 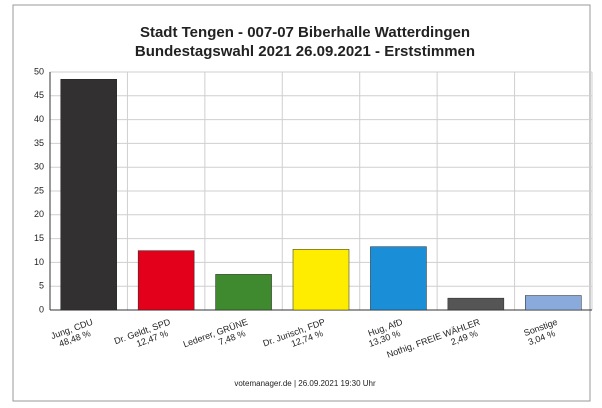 I want to click on y-tick-label: 0, so click(x=41, y=309).